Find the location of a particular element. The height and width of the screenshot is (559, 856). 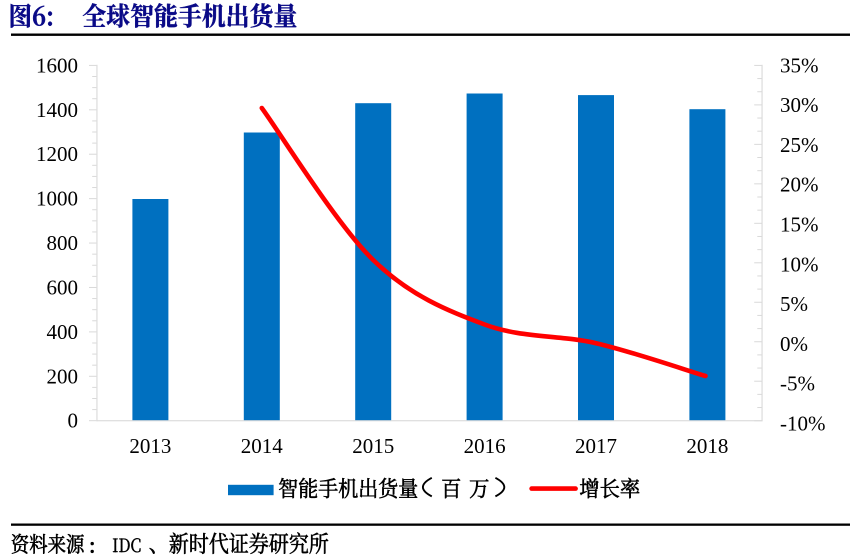

svg-text: 0% is located at coordinates (794, 344).